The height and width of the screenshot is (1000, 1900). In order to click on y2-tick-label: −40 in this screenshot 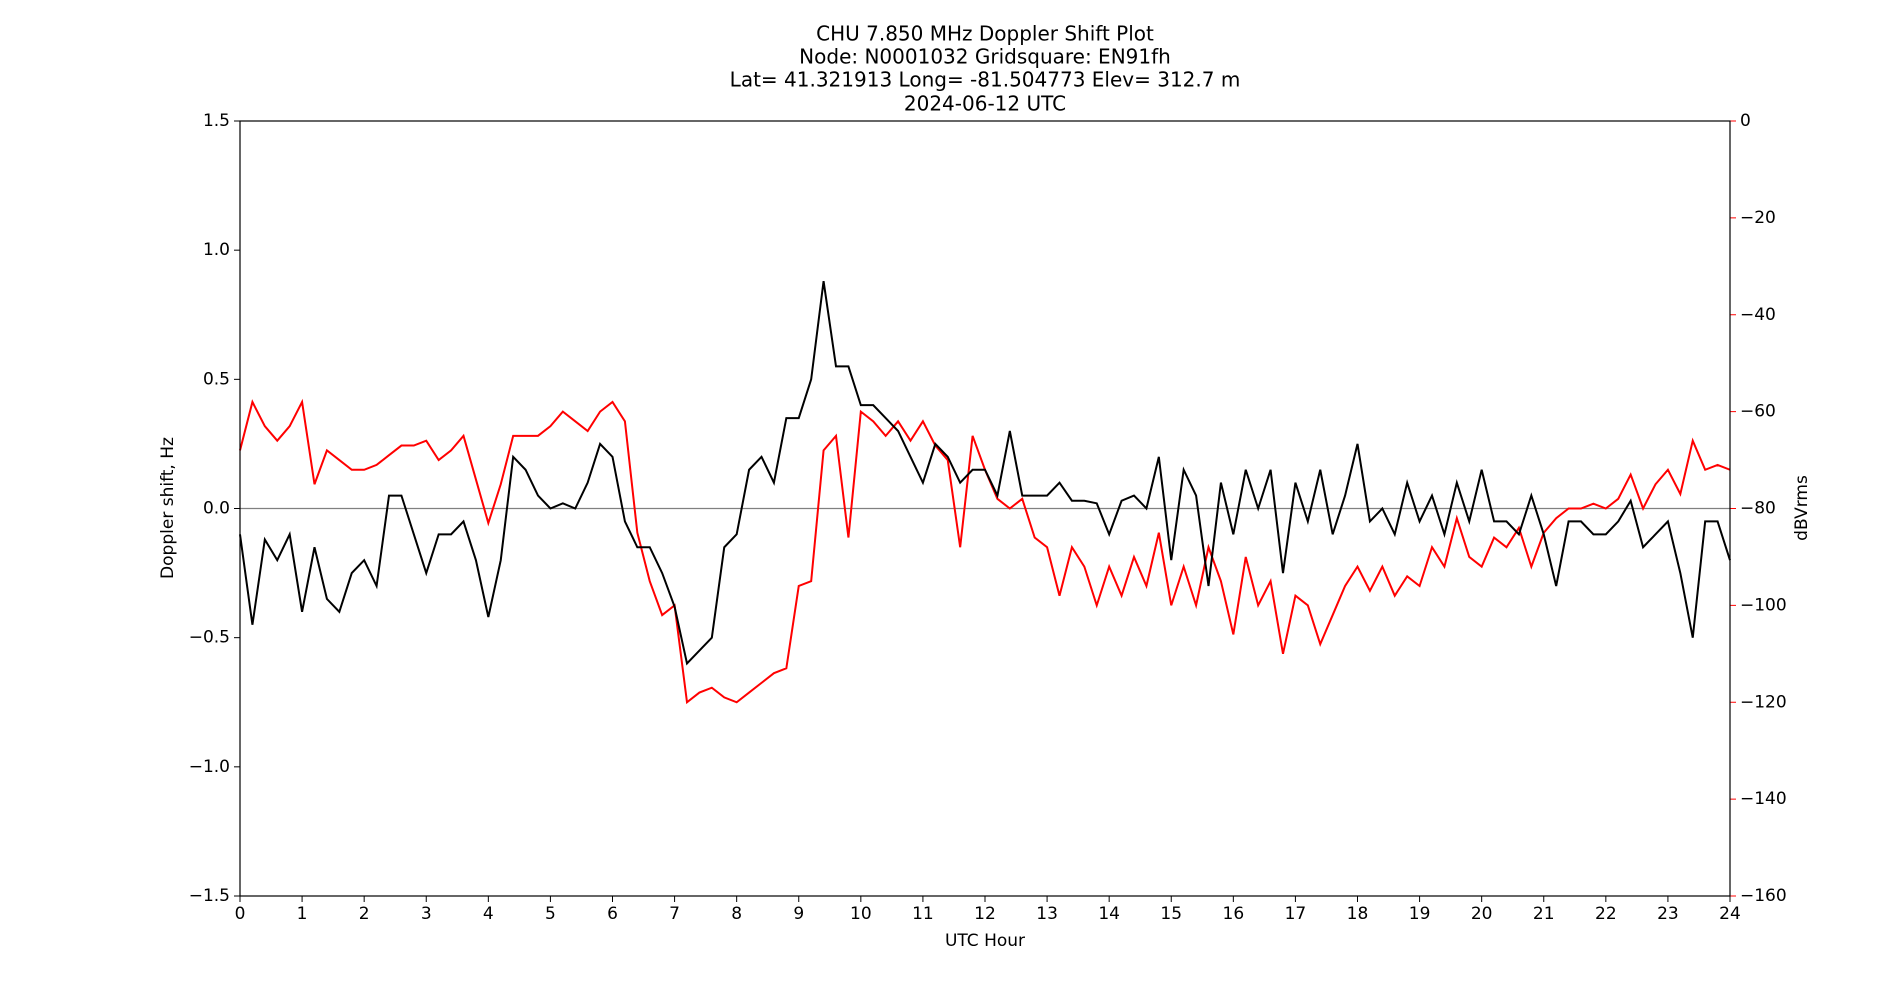, I will do `click(1758, 315)`.